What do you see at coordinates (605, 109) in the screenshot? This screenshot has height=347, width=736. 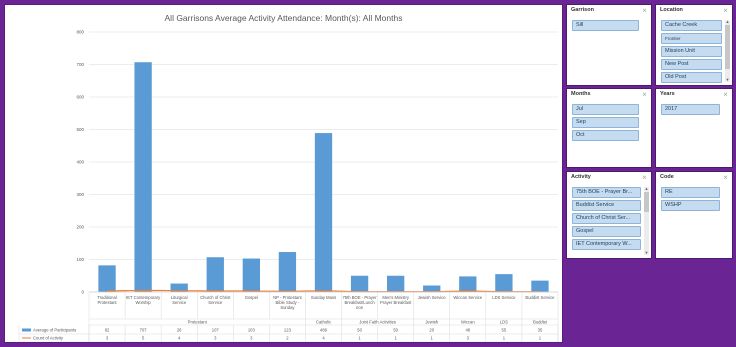 I see `slicer-item: Jul` at bounding box center [605, 109].